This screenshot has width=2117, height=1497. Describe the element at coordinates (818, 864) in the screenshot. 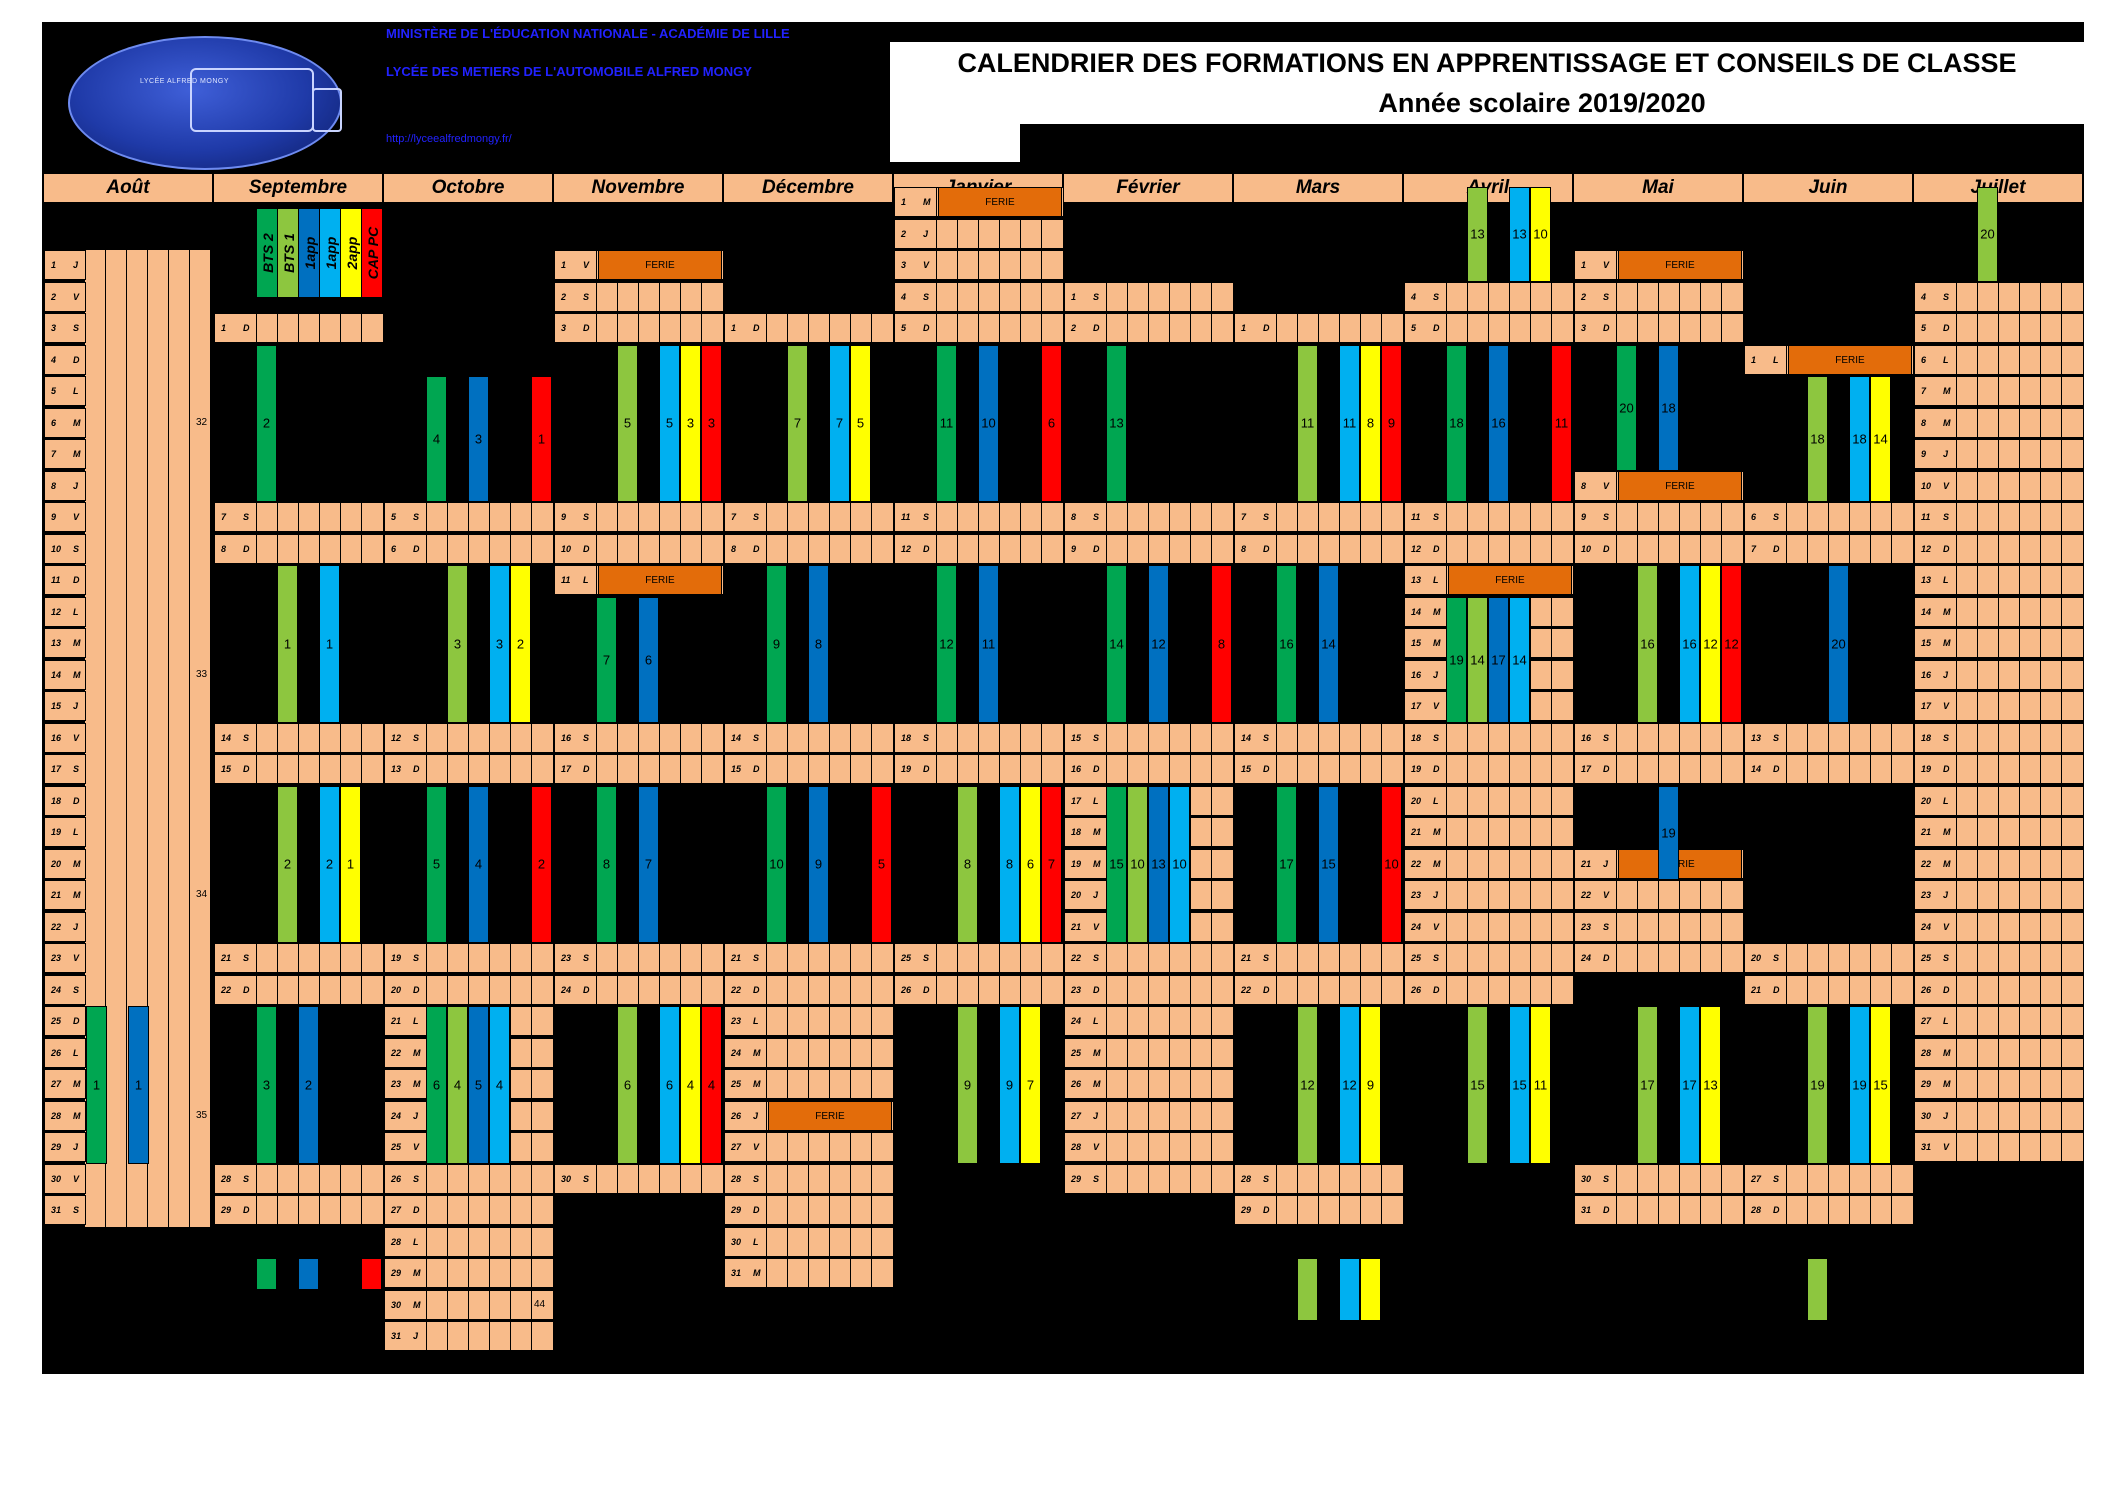

I see `session-bar: 9` at that location.